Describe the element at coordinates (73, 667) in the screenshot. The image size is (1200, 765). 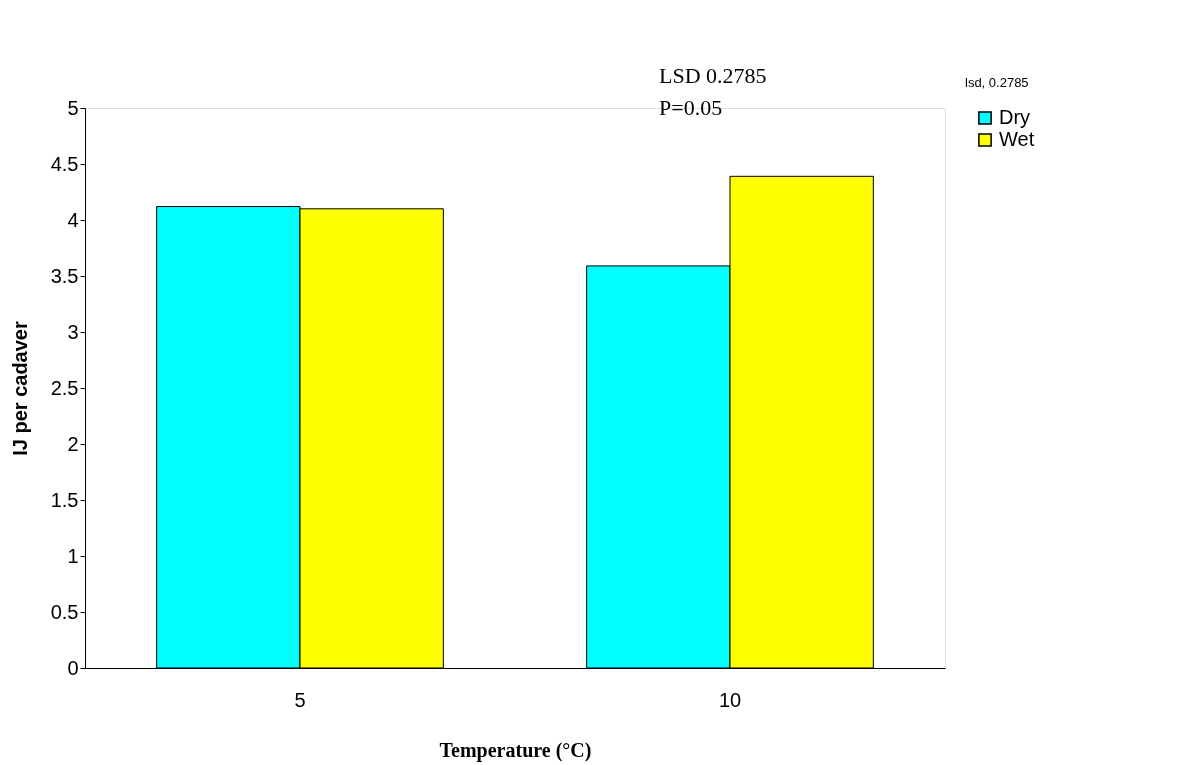
I see `y-tick-label: 0` at that location.